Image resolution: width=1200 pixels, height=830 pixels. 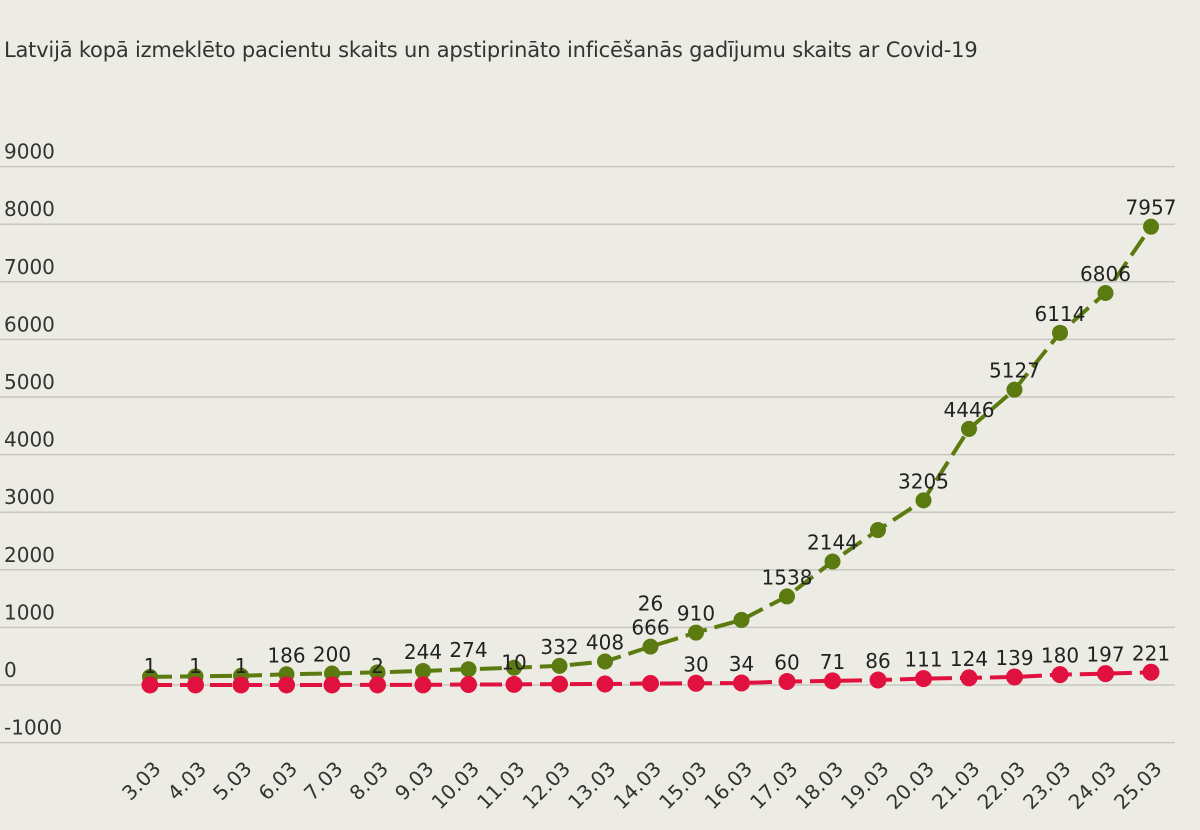 What do you see at coordinates (1105, 655) in the screenshot?
I see `data-label: 197` at bounding box center [1105, 655].